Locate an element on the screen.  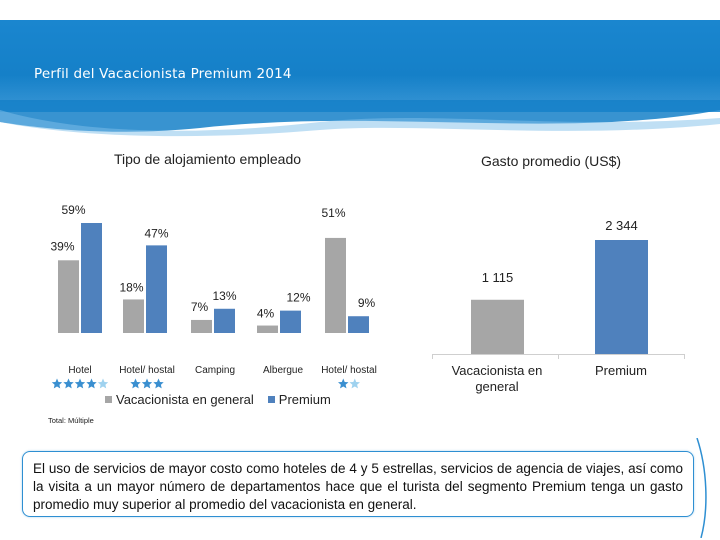
category-label-gasto-1b: general is located at coordinates (496, 386).